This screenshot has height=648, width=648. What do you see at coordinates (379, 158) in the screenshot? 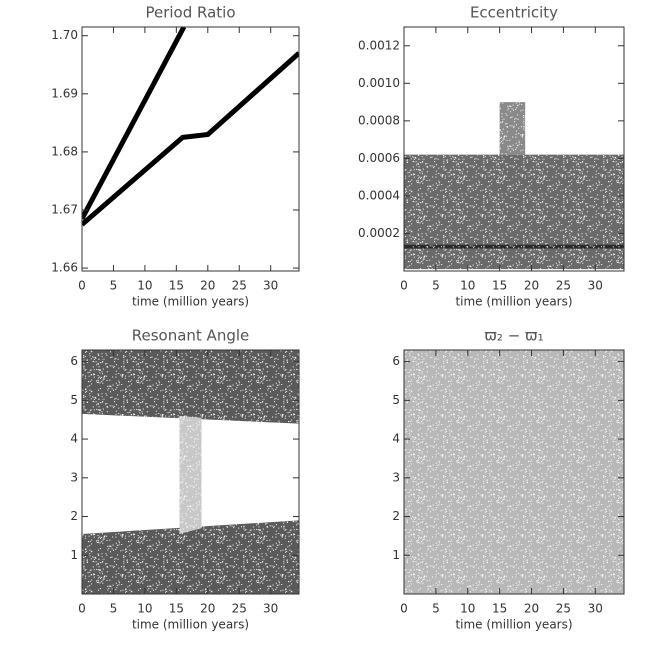
I see `y-tick-label: 0.0006` at bounding box center [379, 158].